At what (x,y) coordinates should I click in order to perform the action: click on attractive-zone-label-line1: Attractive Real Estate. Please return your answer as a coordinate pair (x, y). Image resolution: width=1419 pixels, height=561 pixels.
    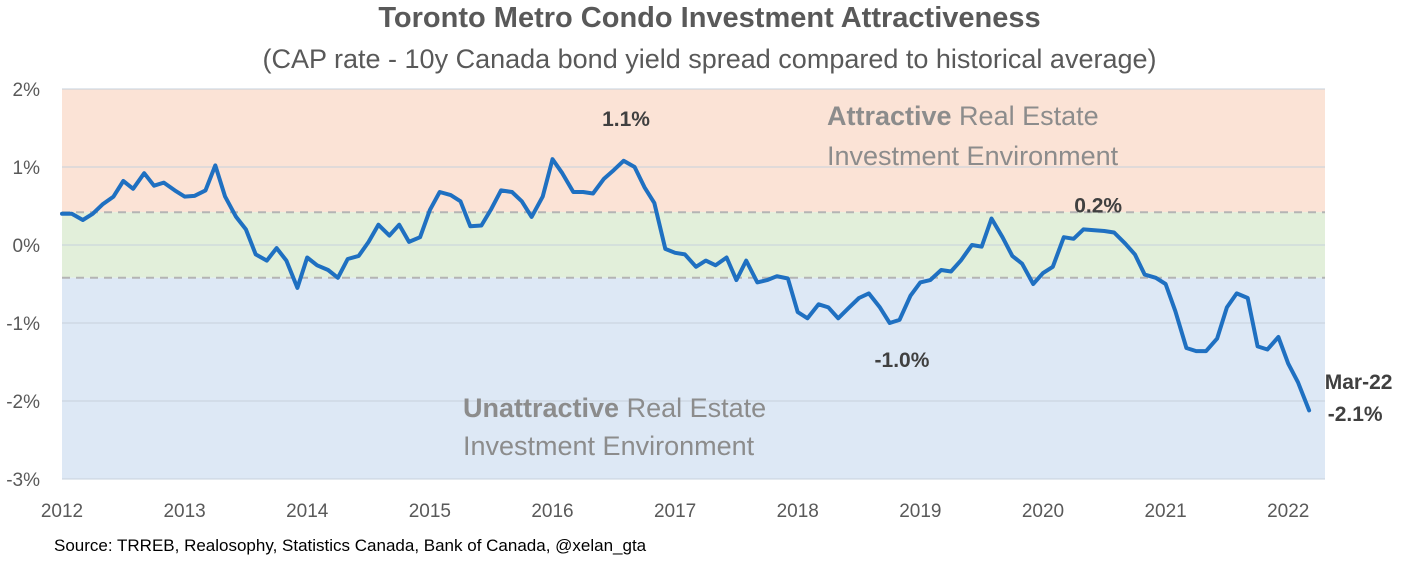
    Looking at the image, I should click on (963, 116).